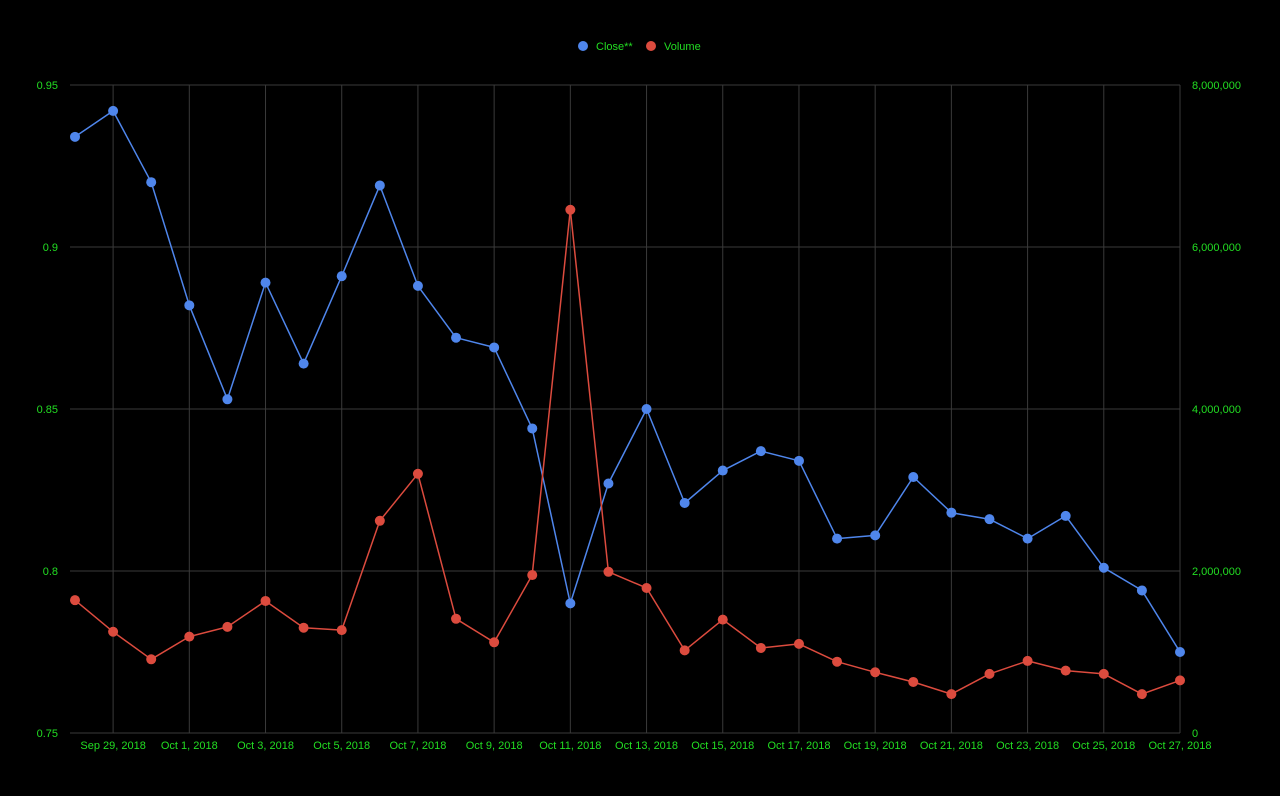 This screenshot has height=796, width=1280. What do you see at coordinates (875, 746) in the screenshot?
I see `x-tick-label: Oct 19, 2018` at bounding box center [875, 746].